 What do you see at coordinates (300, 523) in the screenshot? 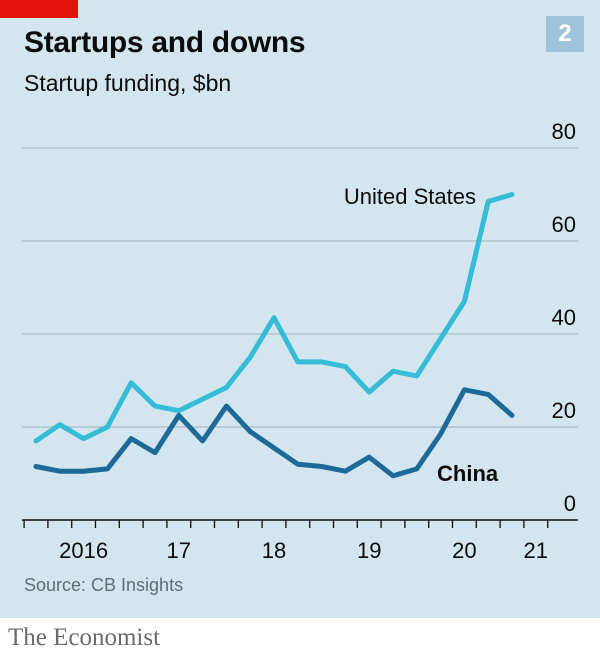
I see `x-axis` at bounding box center [300, 523].